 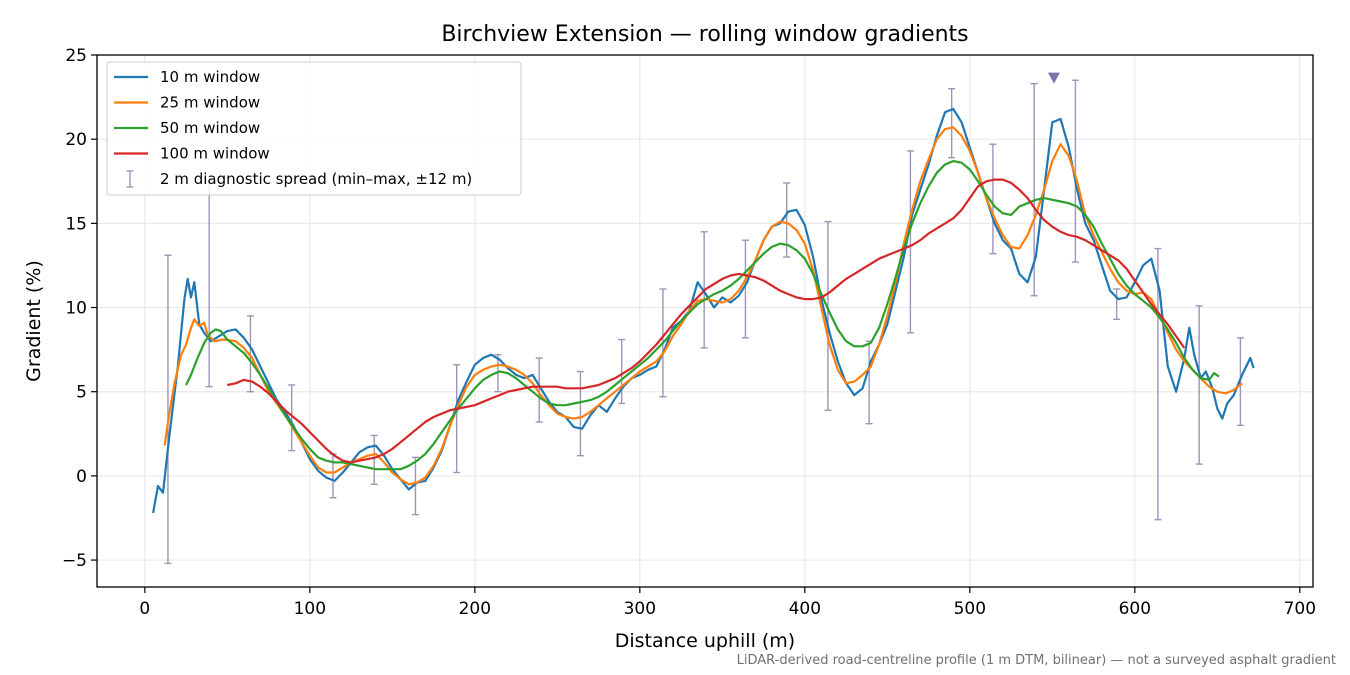 I want to click on legend-item-2: 50 m window, so click(x=187, y=128).